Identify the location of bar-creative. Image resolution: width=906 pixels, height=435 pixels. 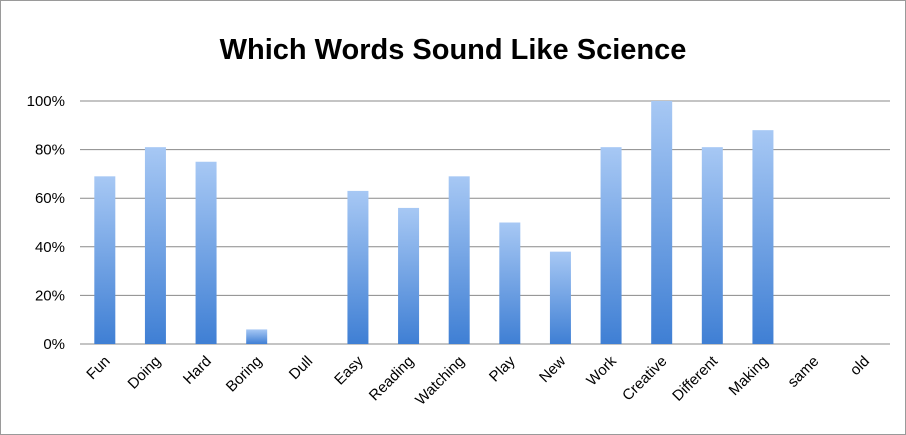
(661, 222).